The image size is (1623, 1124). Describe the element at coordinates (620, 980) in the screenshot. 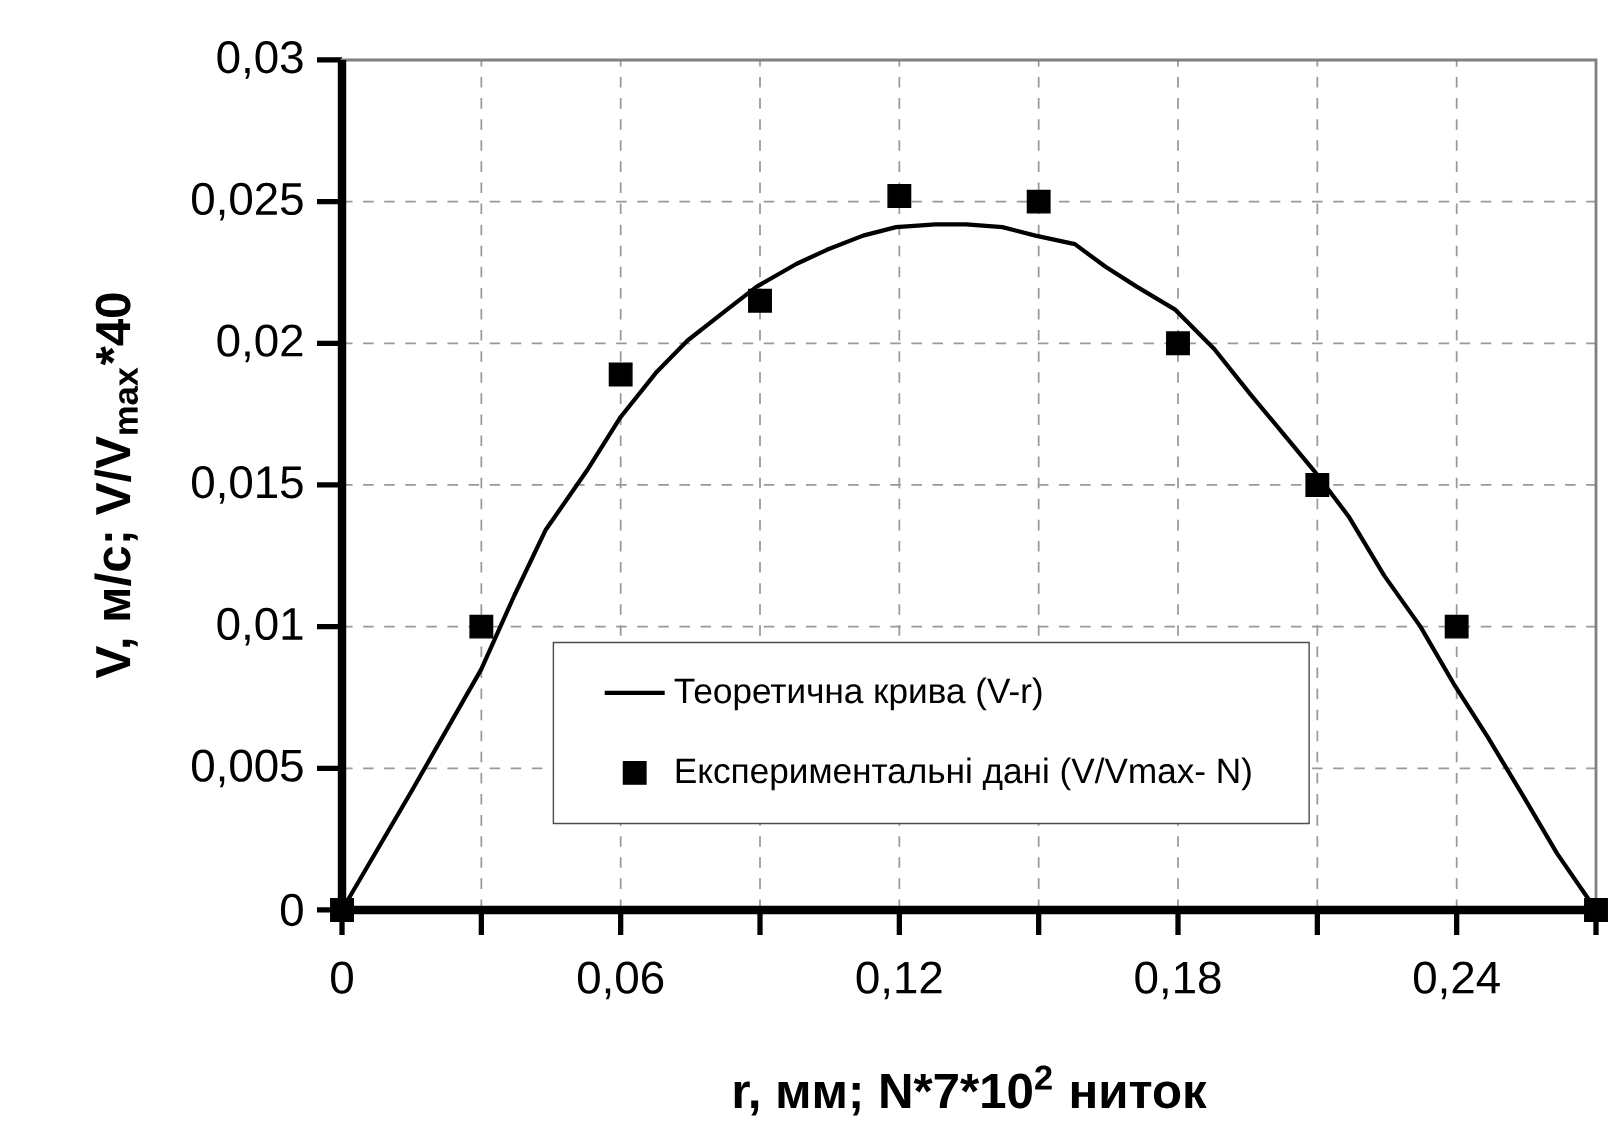

I see `x-tick-label: 0,06` at that location.